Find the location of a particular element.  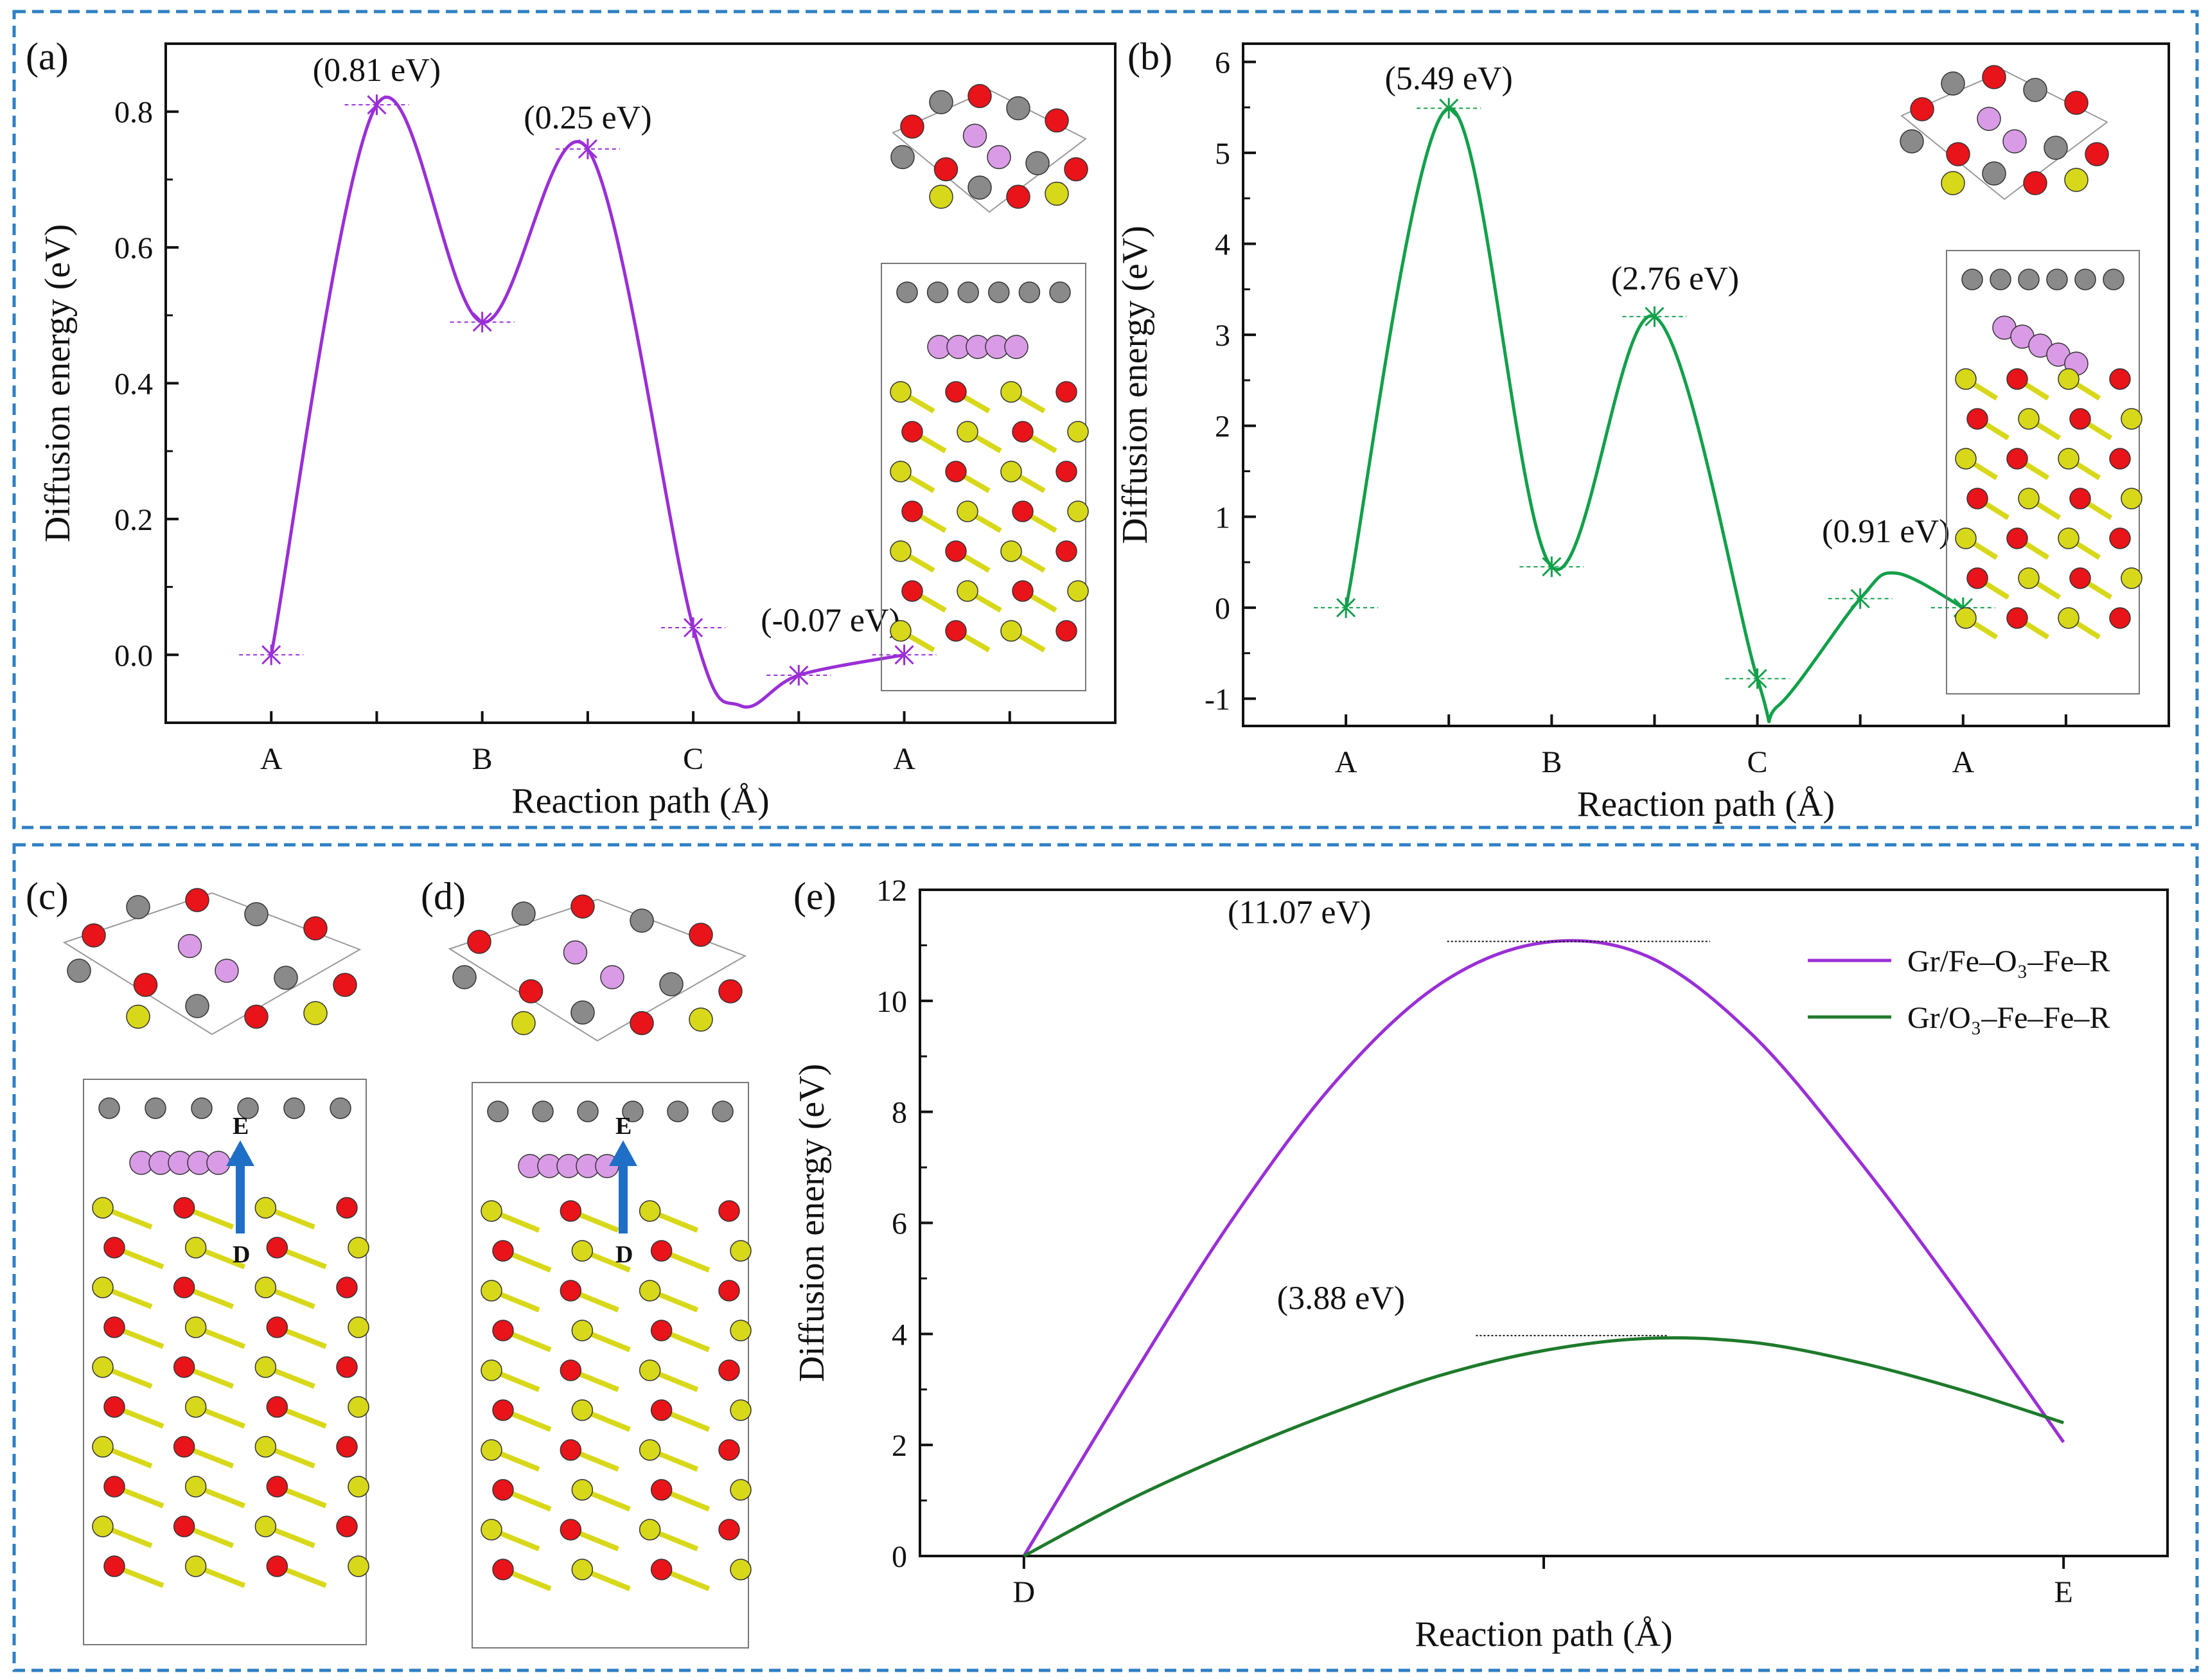

y-tick-label: 0 is located at coordinates (1222, 609).